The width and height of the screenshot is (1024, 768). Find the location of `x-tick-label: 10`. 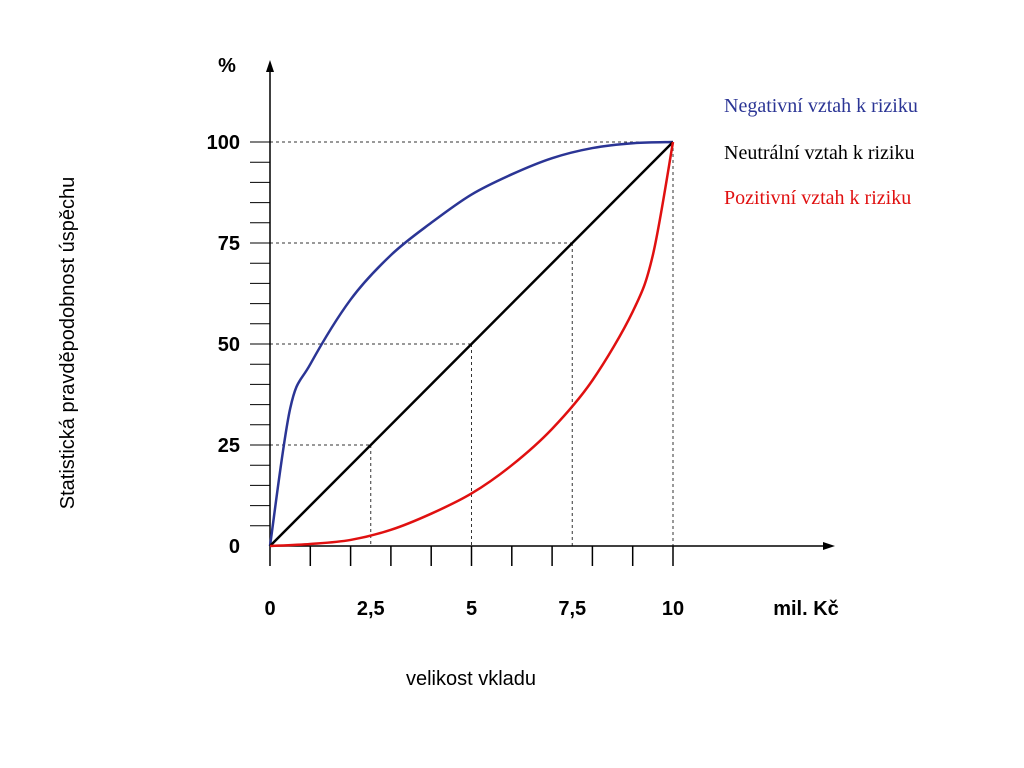

x-tick-label: 10 is located at coordinates (673, 609).